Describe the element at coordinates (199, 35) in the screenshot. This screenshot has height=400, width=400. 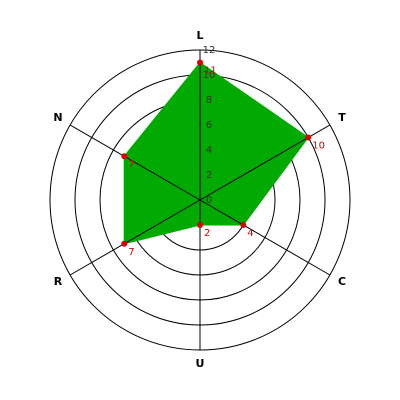
I see `axis-label: L` at that location.